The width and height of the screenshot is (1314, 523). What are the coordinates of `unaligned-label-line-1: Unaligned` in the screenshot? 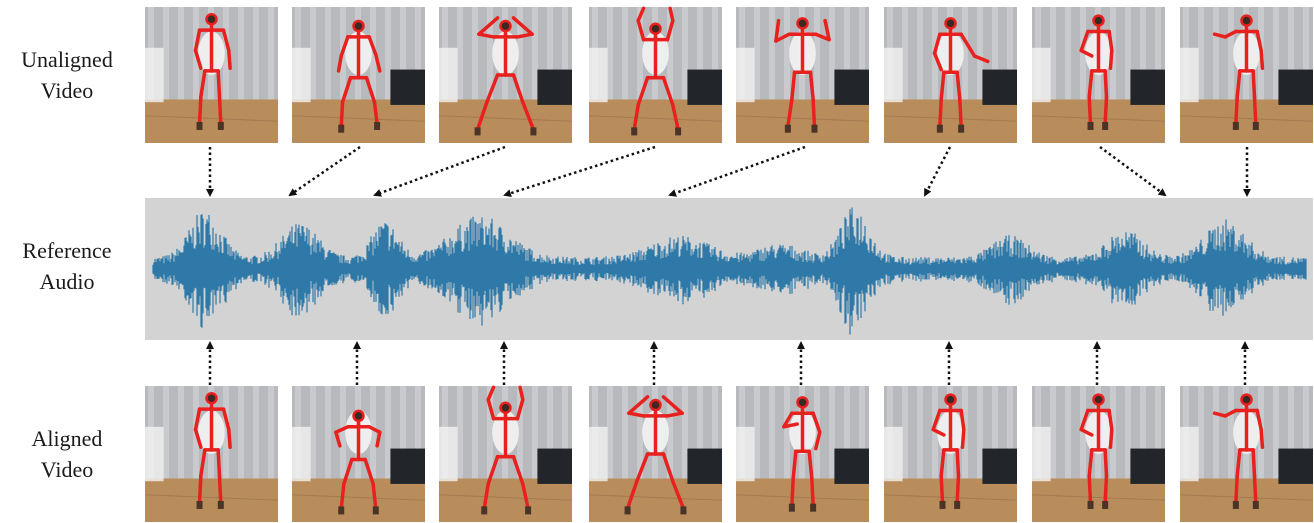 It's located at (67, 59).